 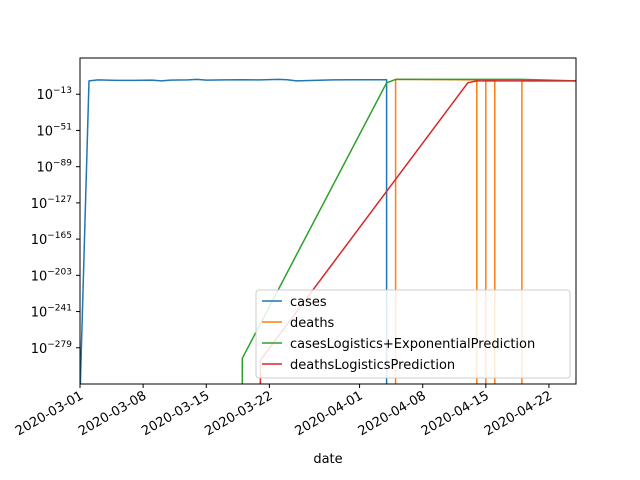 I want to click on y-tick-label: 10−13, so click(x=54, y=94).